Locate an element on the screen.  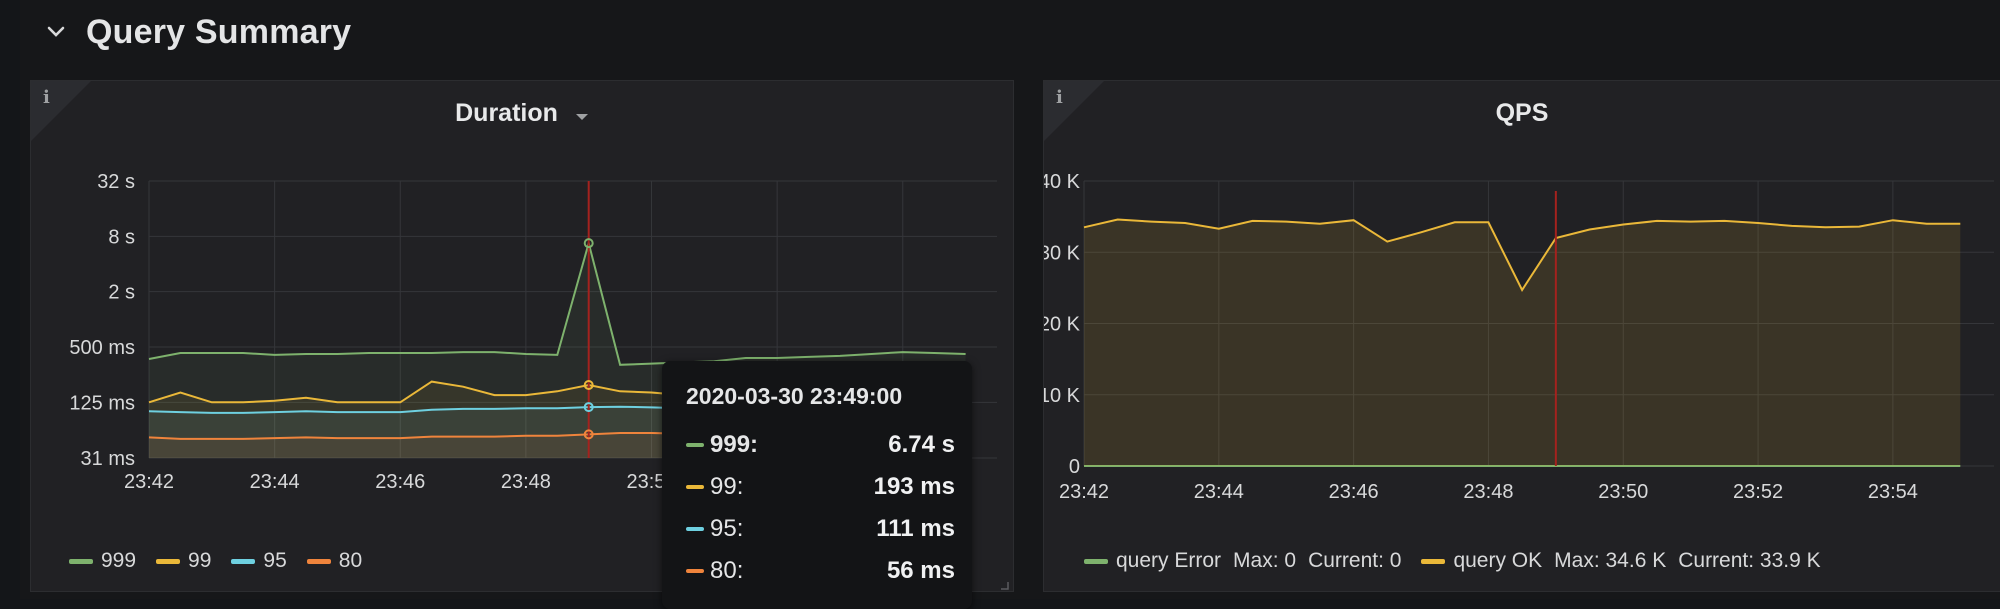
duration-panel-title: Duration is located at coordinates (522, 114).